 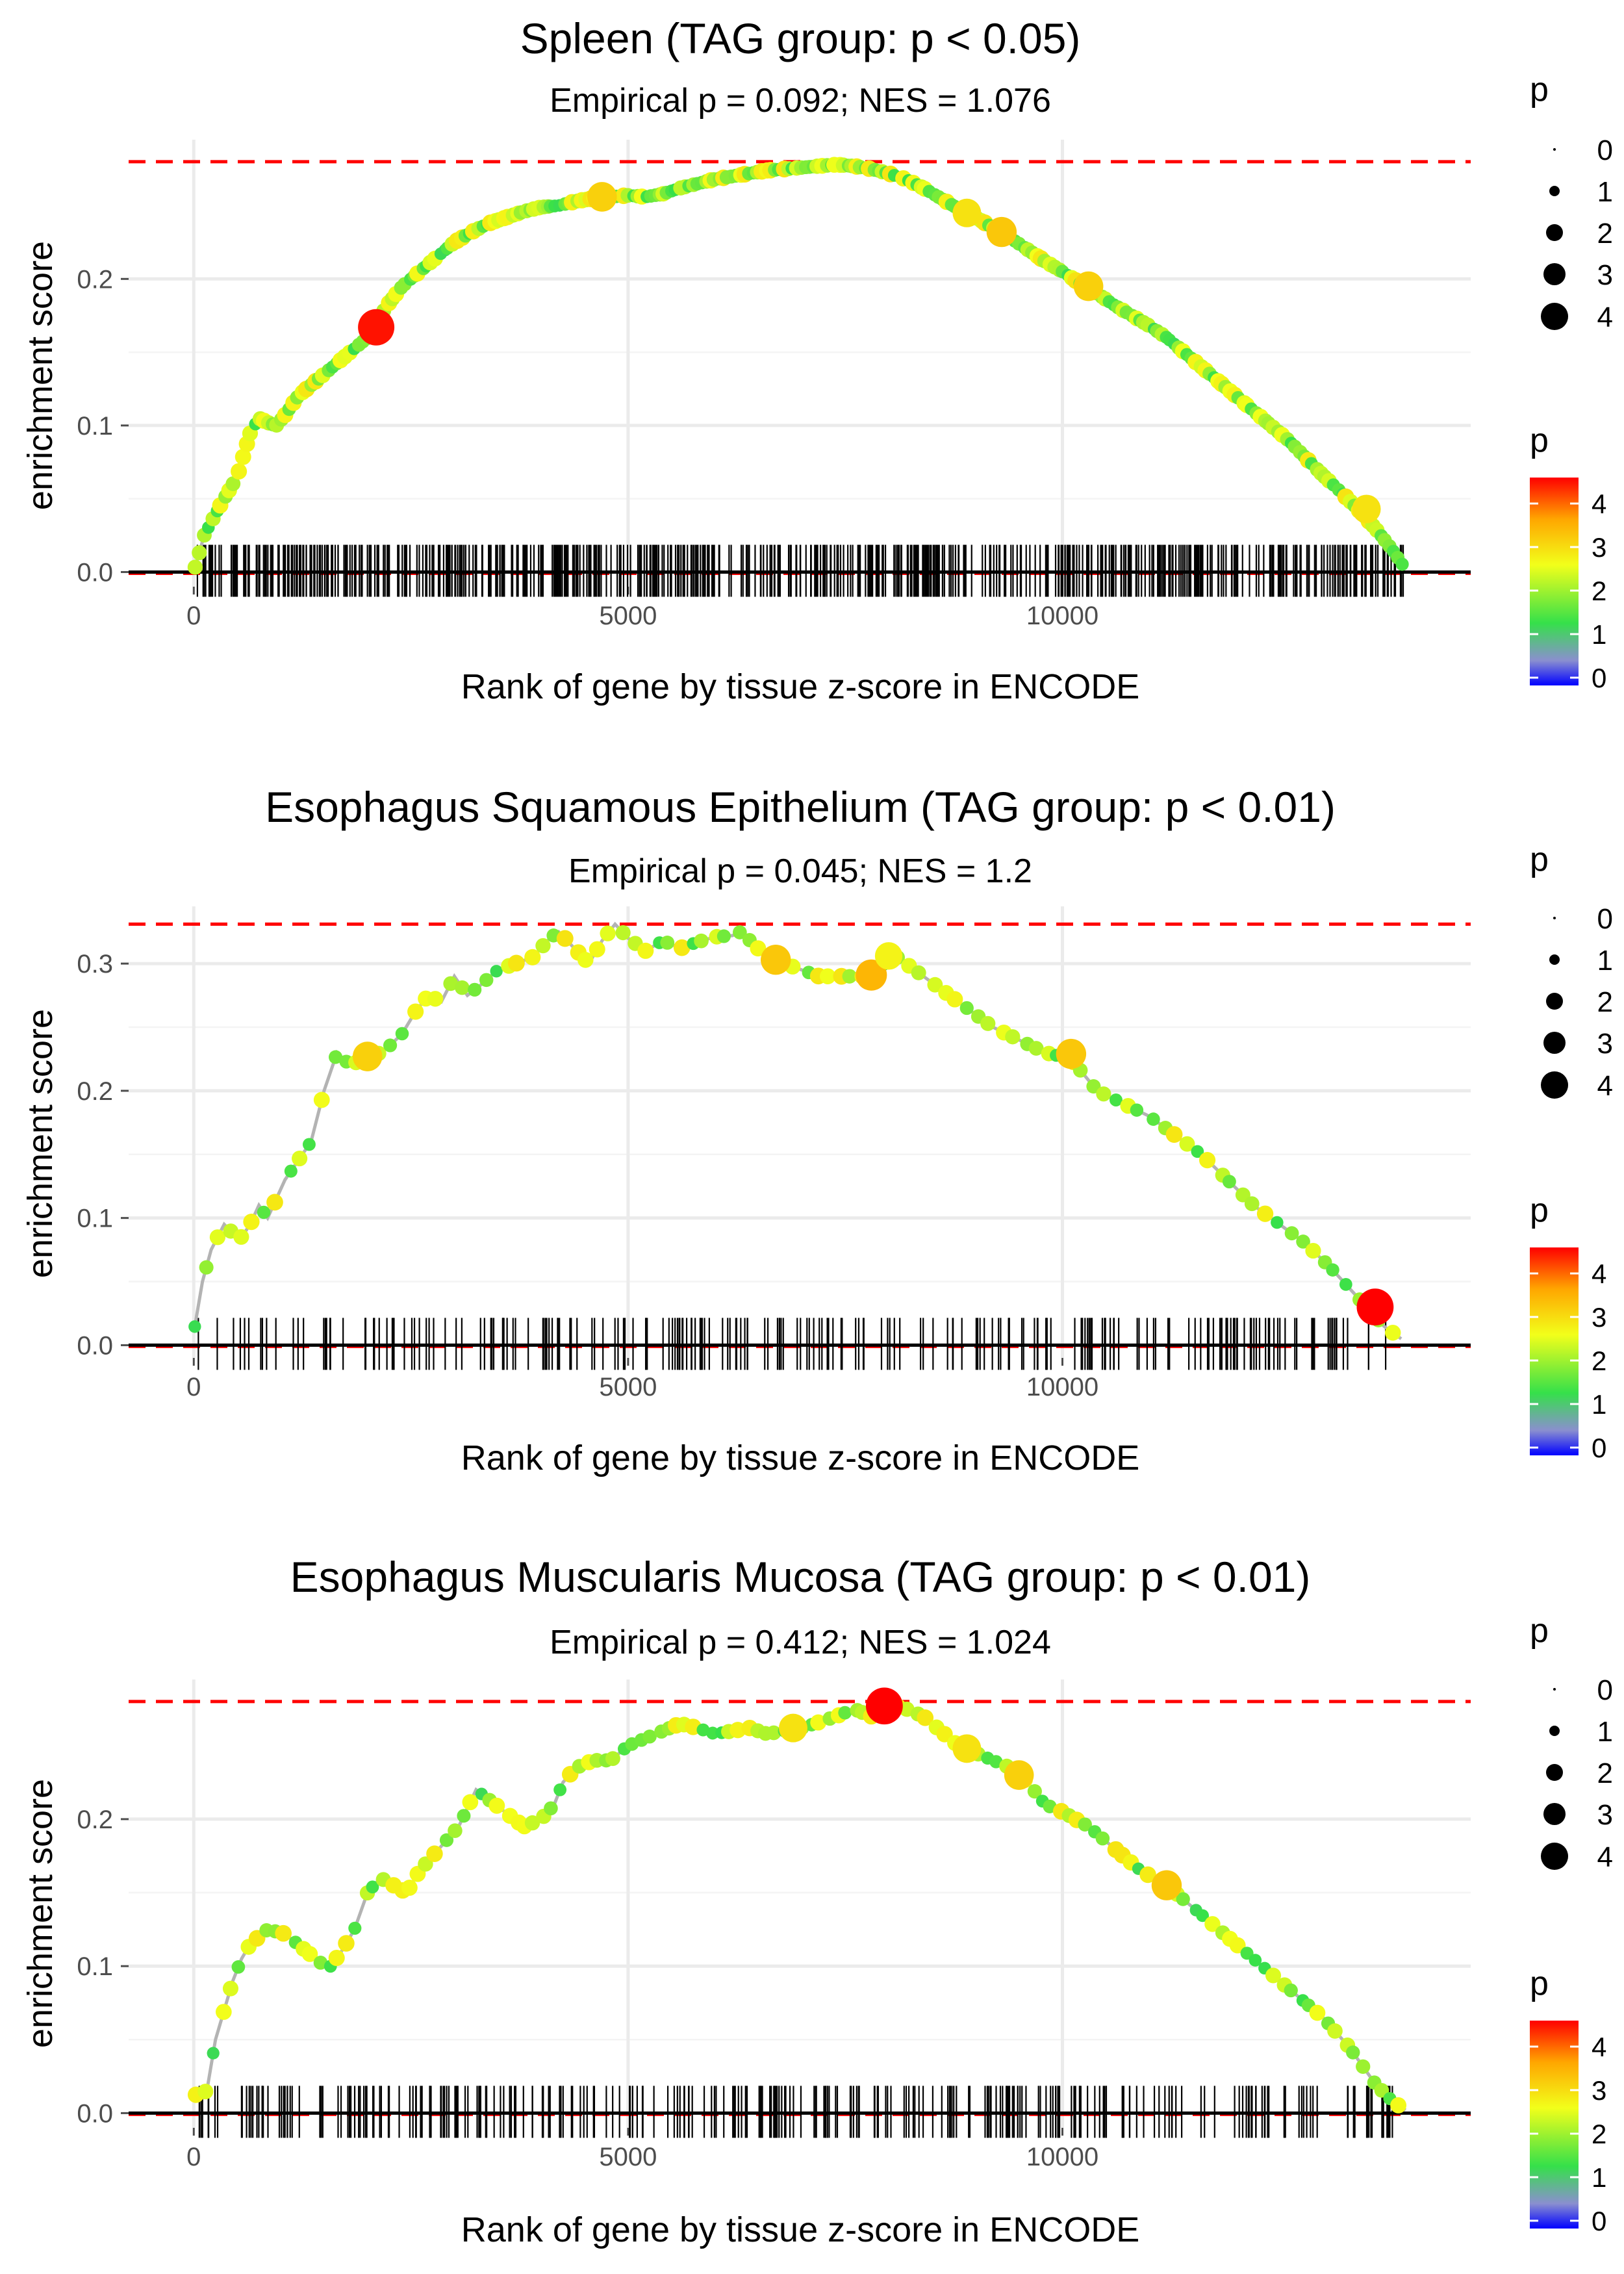 I want to click on size-legend-label: 2, so click(x=1605, y=233).